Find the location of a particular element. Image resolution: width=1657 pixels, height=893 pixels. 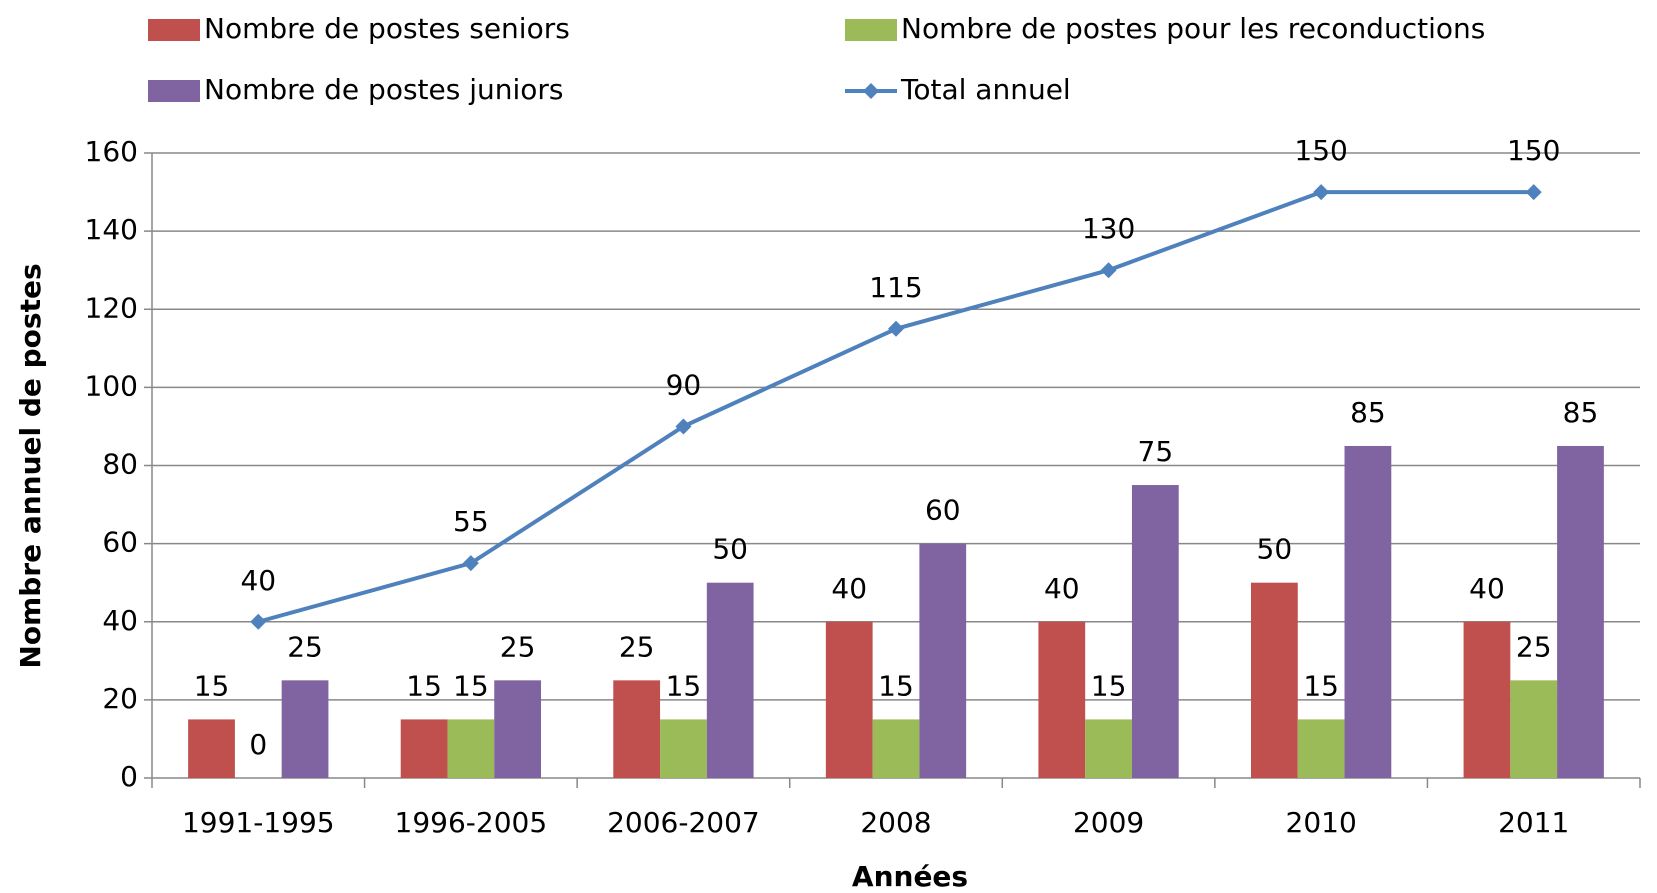

x-tick-label: 1991-1995 is located at coordinates (258, 822).